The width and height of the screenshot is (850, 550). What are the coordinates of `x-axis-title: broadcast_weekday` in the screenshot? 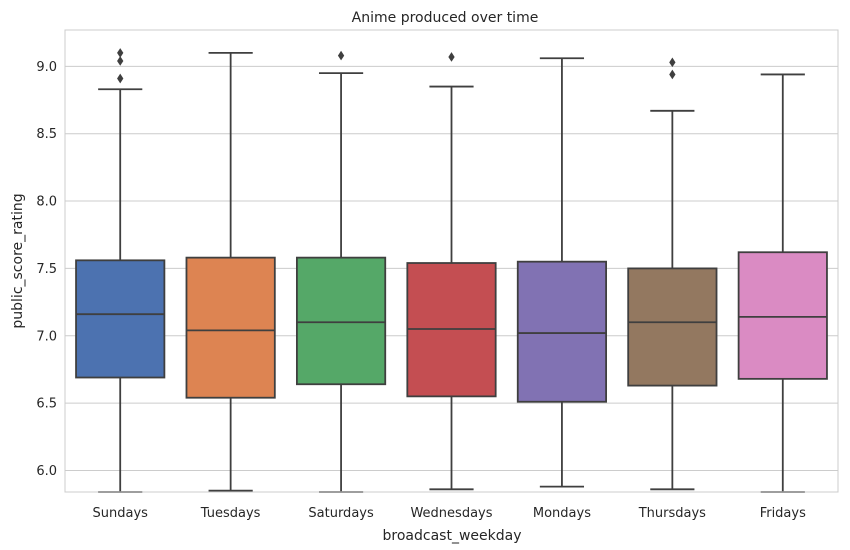 It's located at (452, 536).